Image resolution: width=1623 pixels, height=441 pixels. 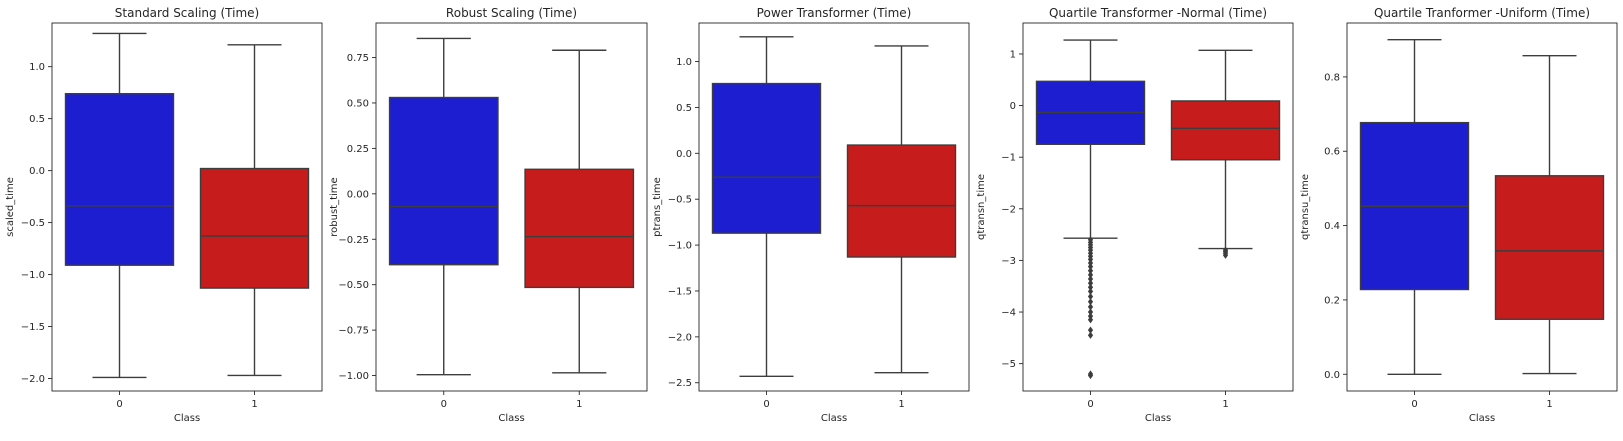 What do you see at coordinates (1305, 207) in the screenshot?
I see `y-axis-label: qtransu_time` at bounding box center [1305, 207].